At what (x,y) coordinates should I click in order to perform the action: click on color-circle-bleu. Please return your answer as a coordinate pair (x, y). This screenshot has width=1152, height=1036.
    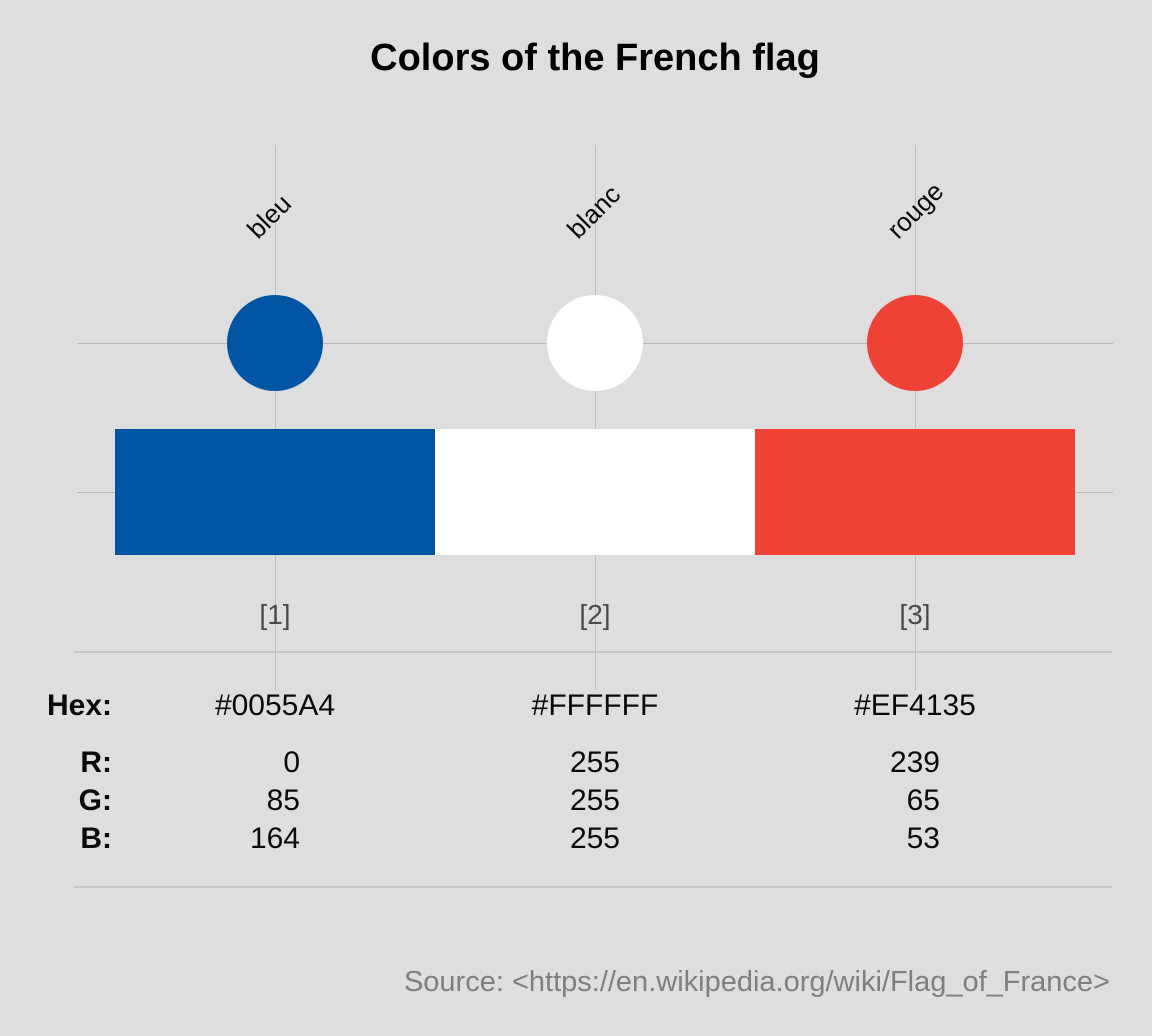
    Looking at the image, I should click on (275, 343).